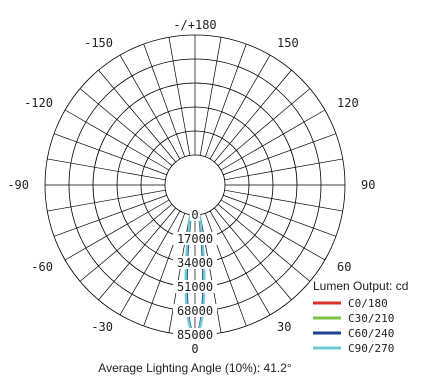 The image size is (423, 377). What do you see at coordinates (371, 333) in the screenshot?
I see `legend-label: C60/240` at bounding box center [371, 333].